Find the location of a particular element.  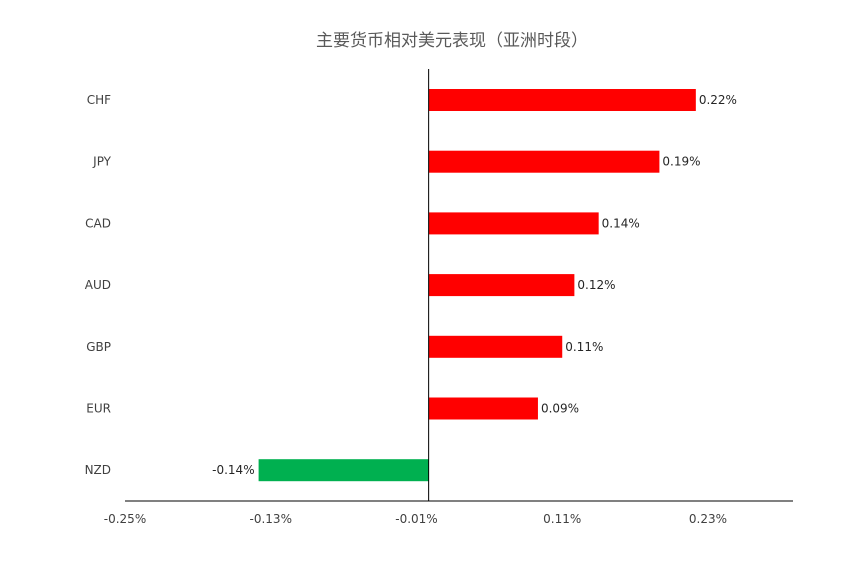

category-label-eur: EUR is located at coordinates (98, 409).